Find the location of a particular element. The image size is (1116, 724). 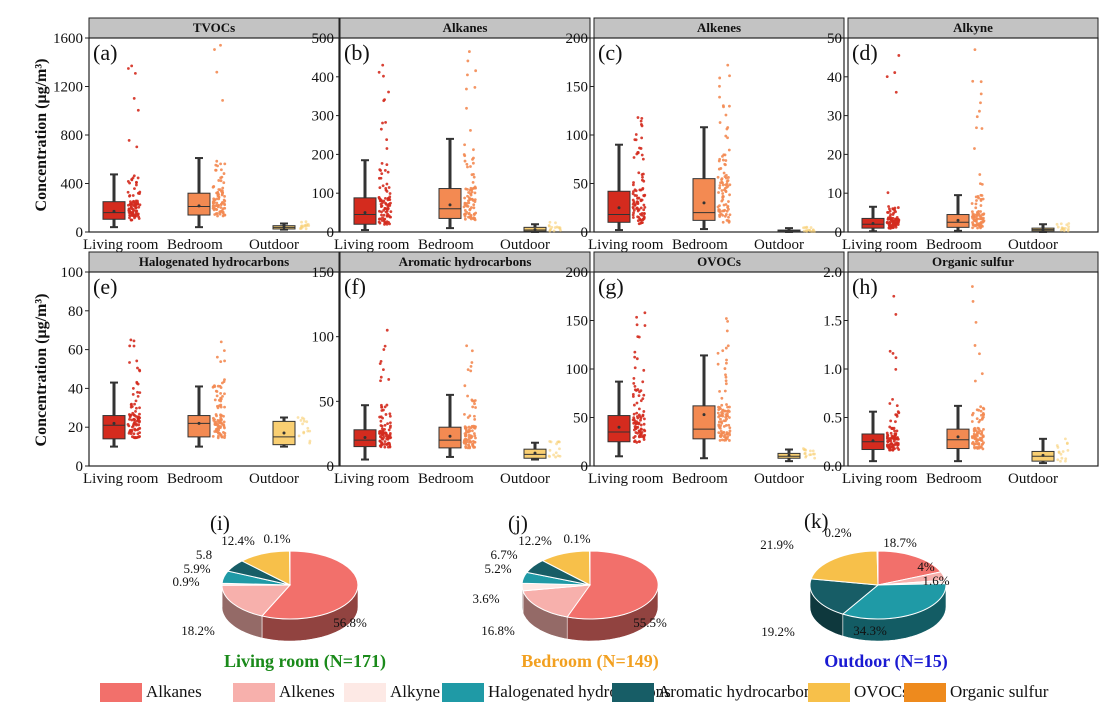

y-tick-label: 0 is located at coordinates (839, 233).